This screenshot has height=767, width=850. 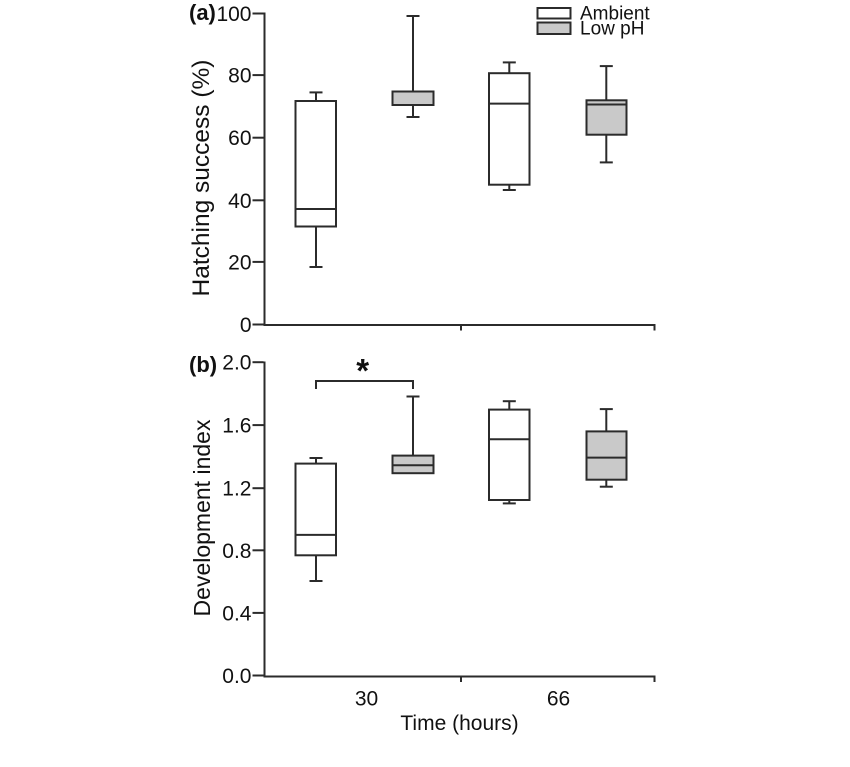 What do you see at coordinates (201, 178) in the screenshot?
I see `svg-text: Hatching success (%)` at bounding box center [201, 178].